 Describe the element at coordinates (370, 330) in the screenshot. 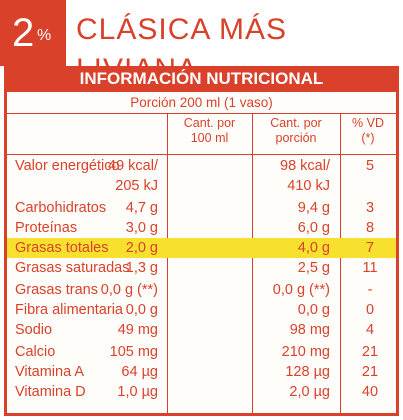

I see `daily-value-percent: 4` at that location.